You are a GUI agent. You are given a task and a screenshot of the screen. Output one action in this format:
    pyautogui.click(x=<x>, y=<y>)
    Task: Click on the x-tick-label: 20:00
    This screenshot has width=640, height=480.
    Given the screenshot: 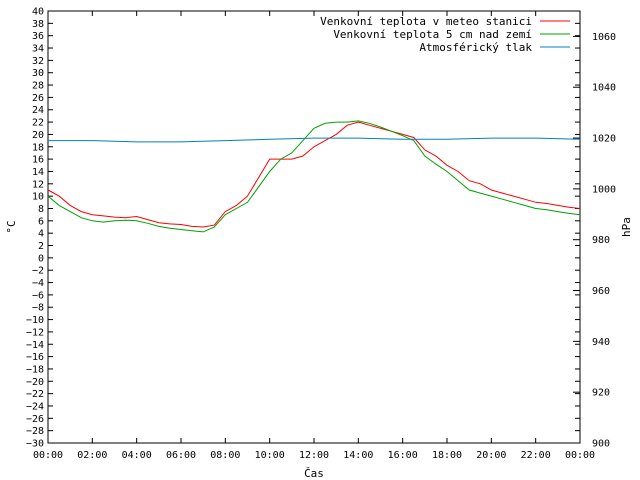 What is the action you would take?
    pyautogui.click(x=491, y=455)
    